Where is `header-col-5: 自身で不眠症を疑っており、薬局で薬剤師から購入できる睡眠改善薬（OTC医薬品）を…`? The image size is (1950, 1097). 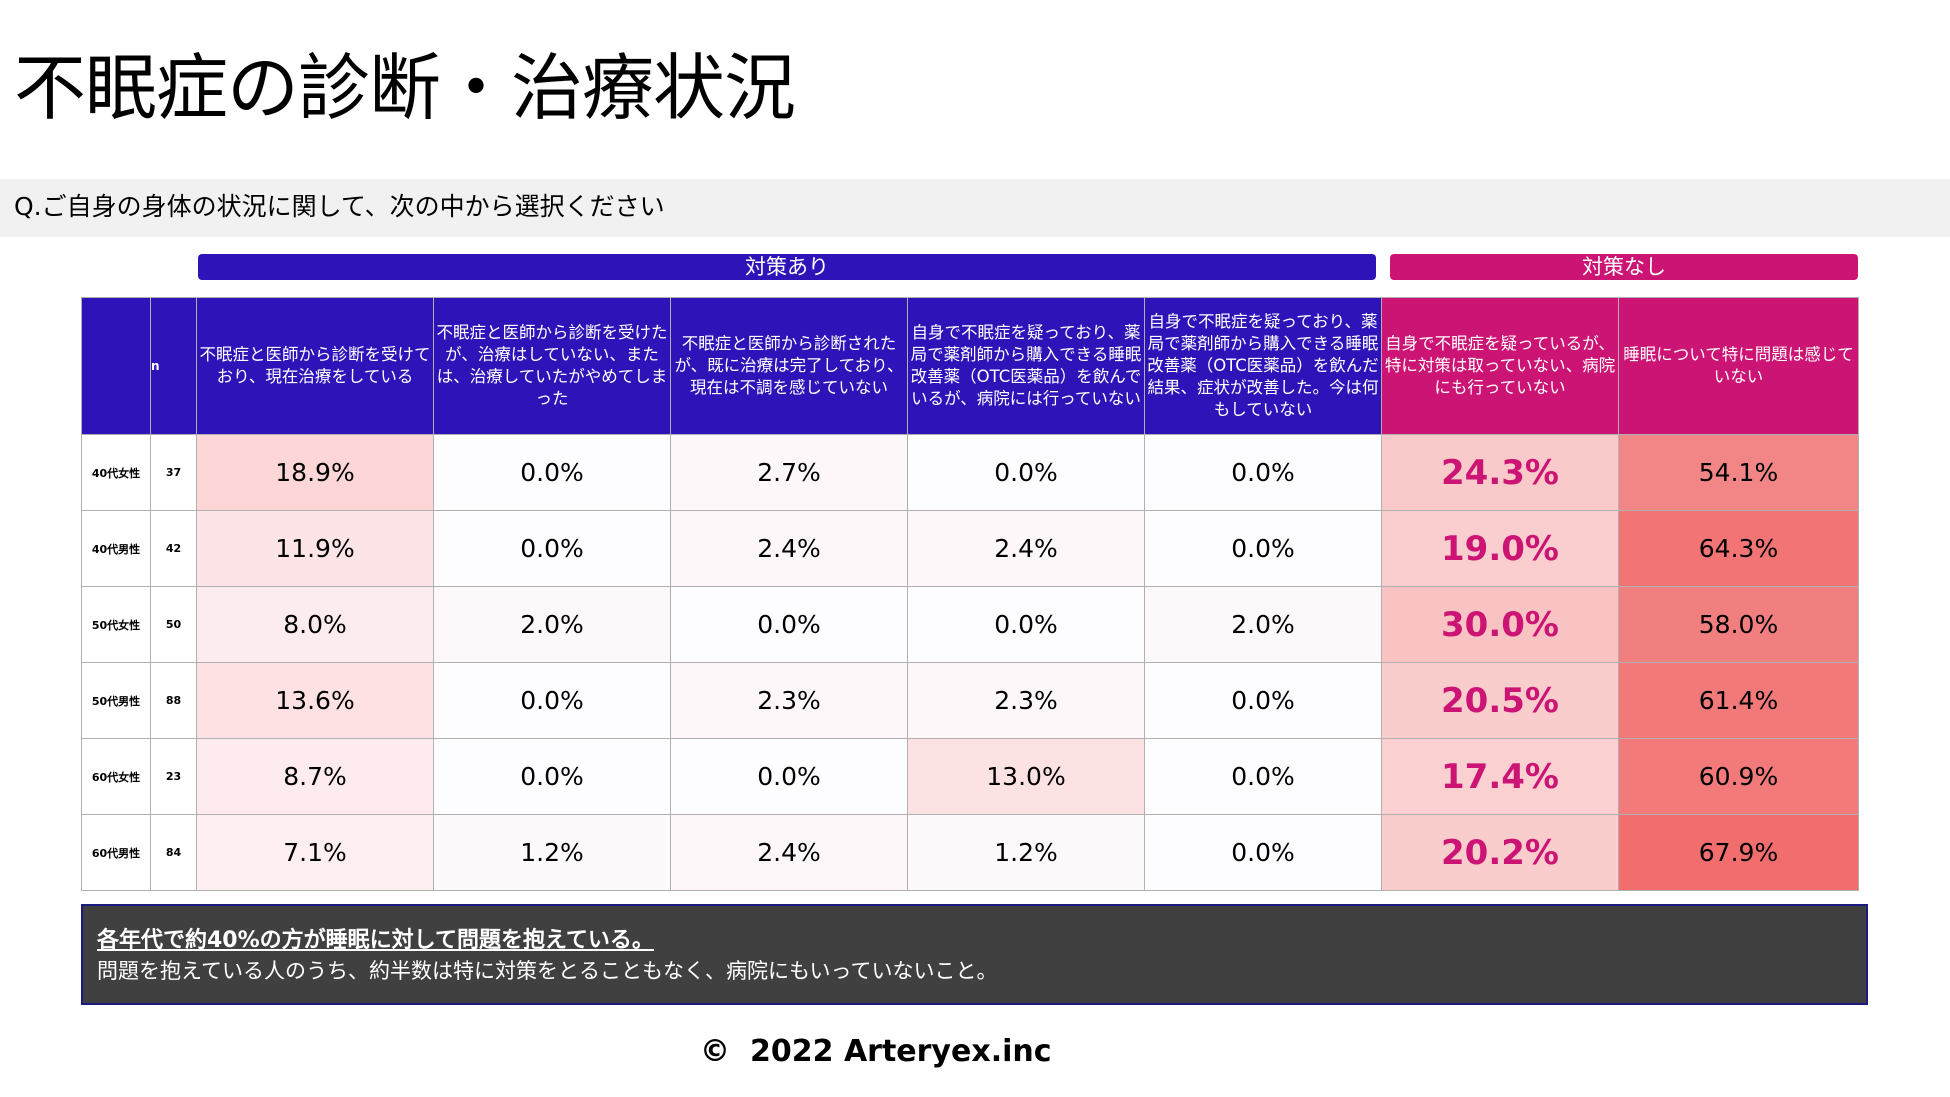 header-col-5: 自身で不眠症を疑っており、薬局で薬剤師から購入できる睡眠改善薬（OTC医薬品）を… is located at coordinates (1263, 366).